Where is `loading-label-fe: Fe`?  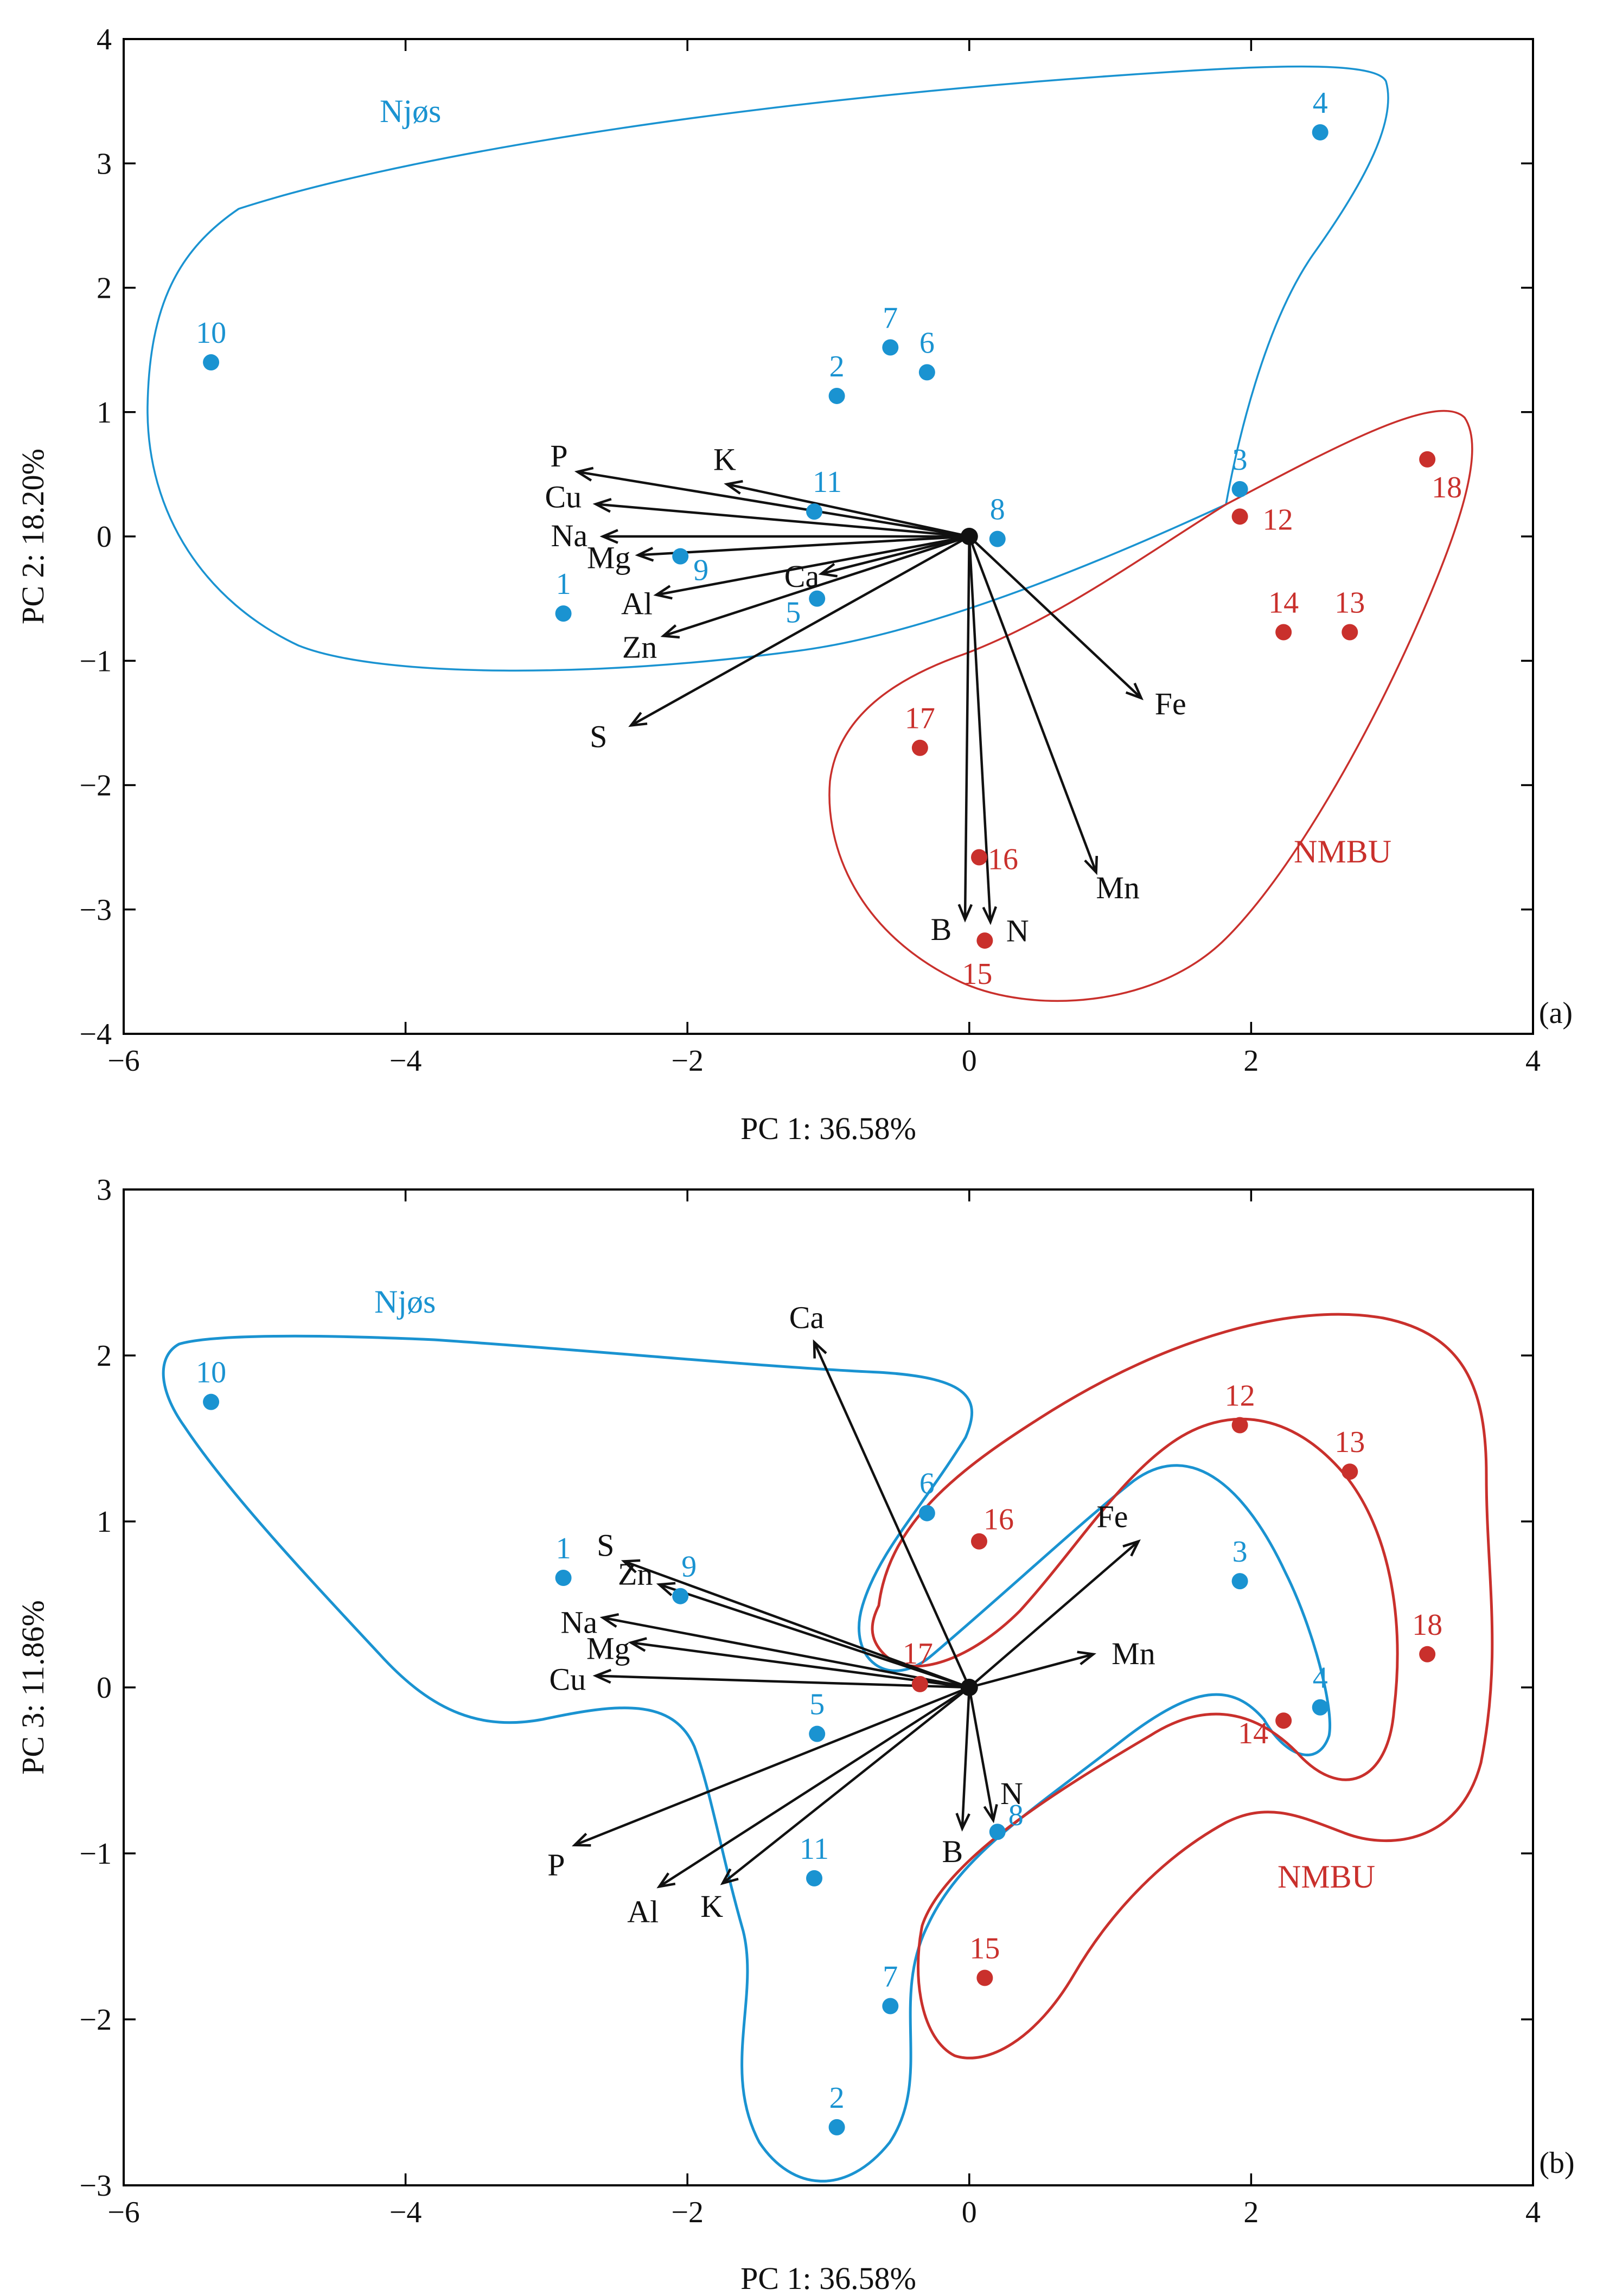 loading-label-fe: Fe is located at coordinates (1170, 703).